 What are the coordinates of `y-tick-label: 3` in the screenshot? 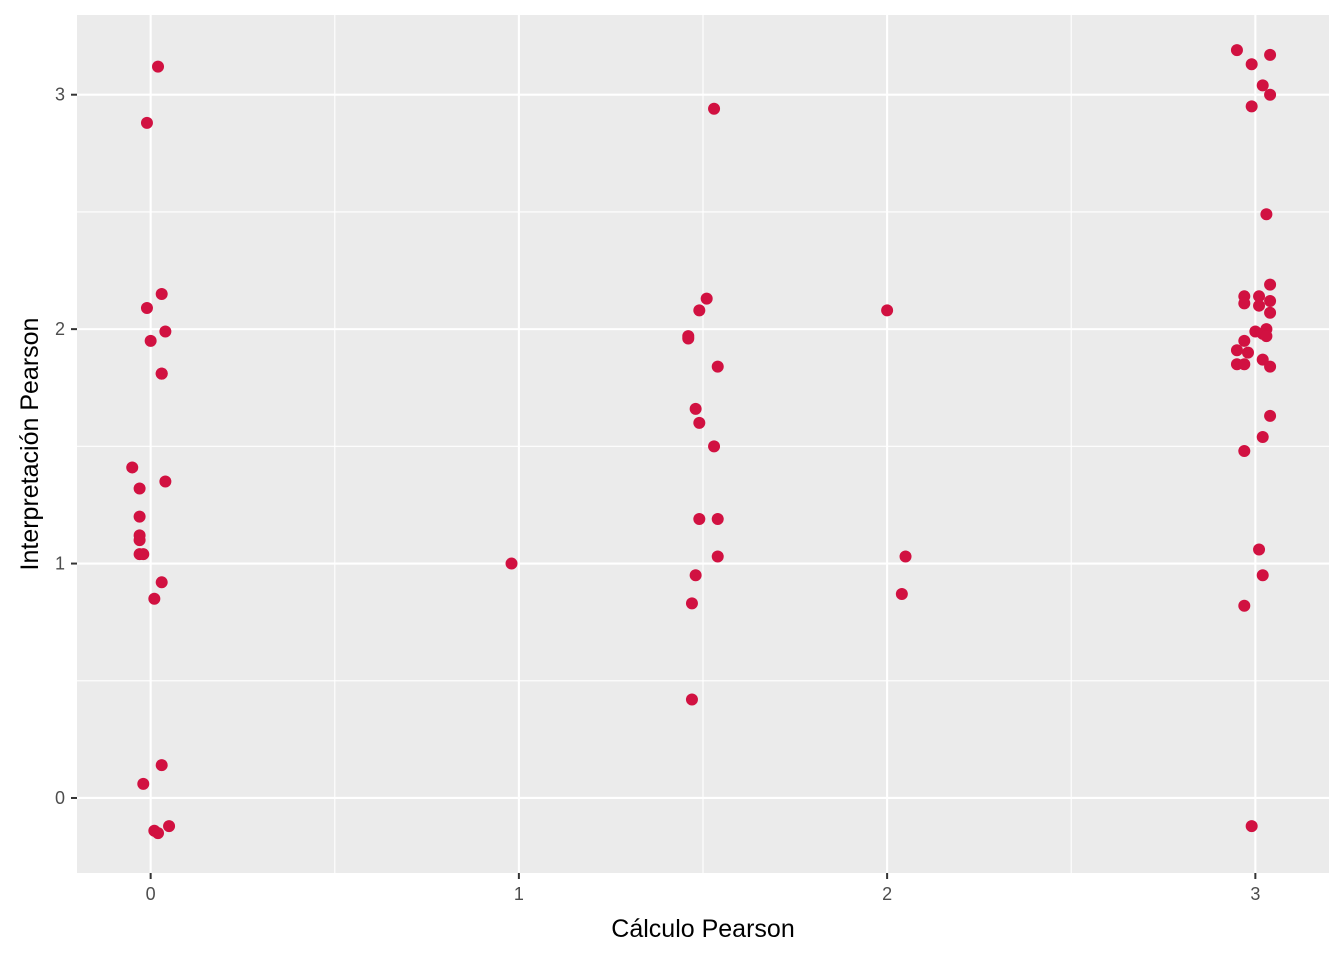 It's located at (60, 95).